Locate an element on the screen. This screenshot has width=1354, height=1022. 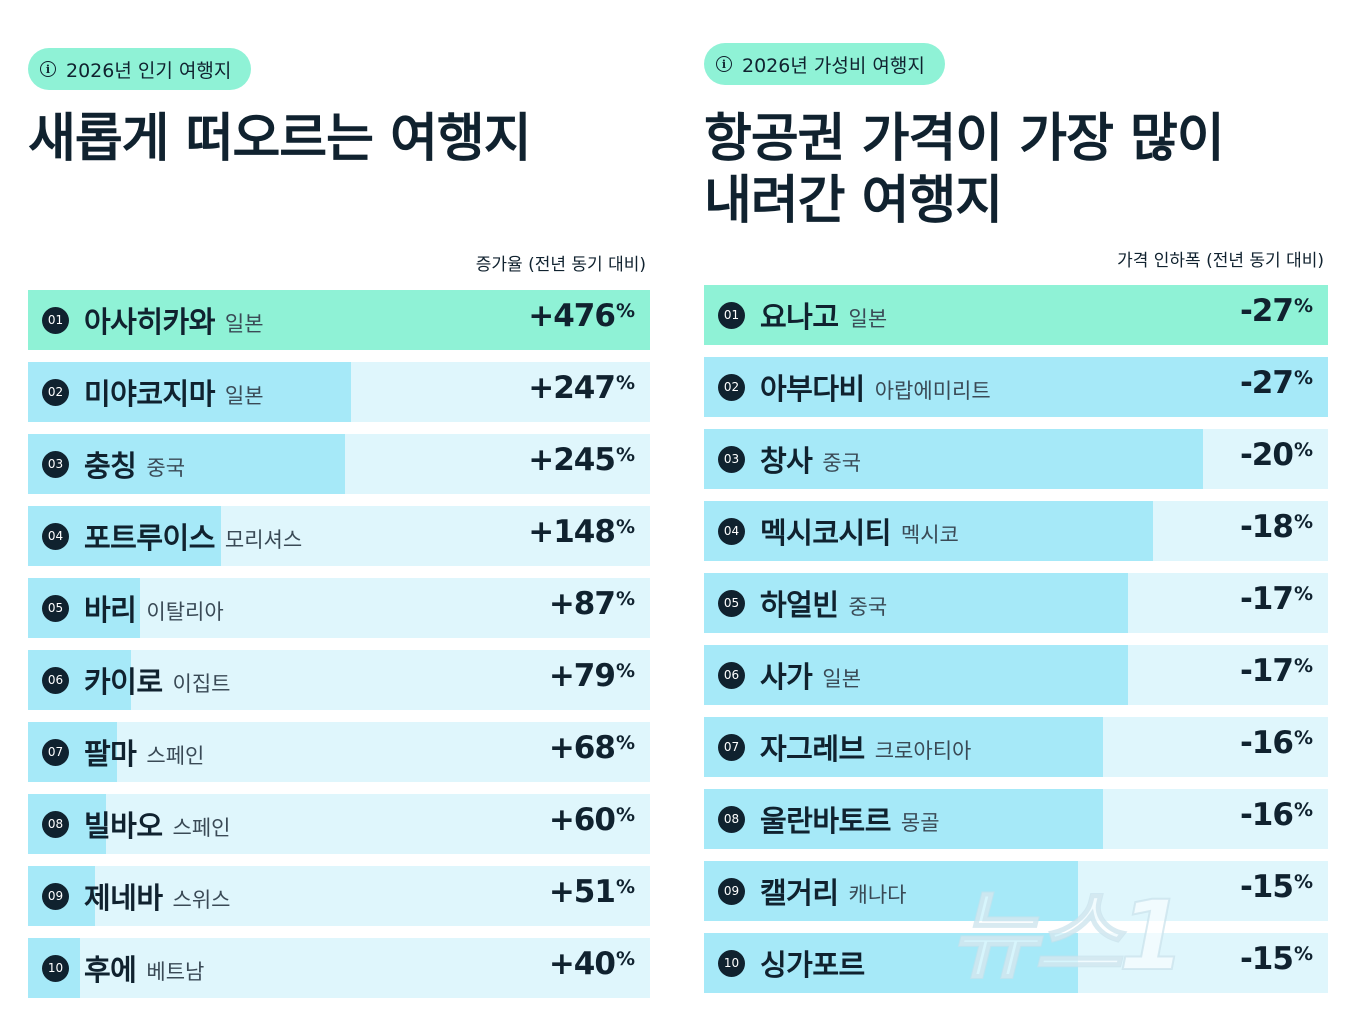
ranking-row: 09 캘거리 캐나다 -15% is located at coordinates (1016, 891).